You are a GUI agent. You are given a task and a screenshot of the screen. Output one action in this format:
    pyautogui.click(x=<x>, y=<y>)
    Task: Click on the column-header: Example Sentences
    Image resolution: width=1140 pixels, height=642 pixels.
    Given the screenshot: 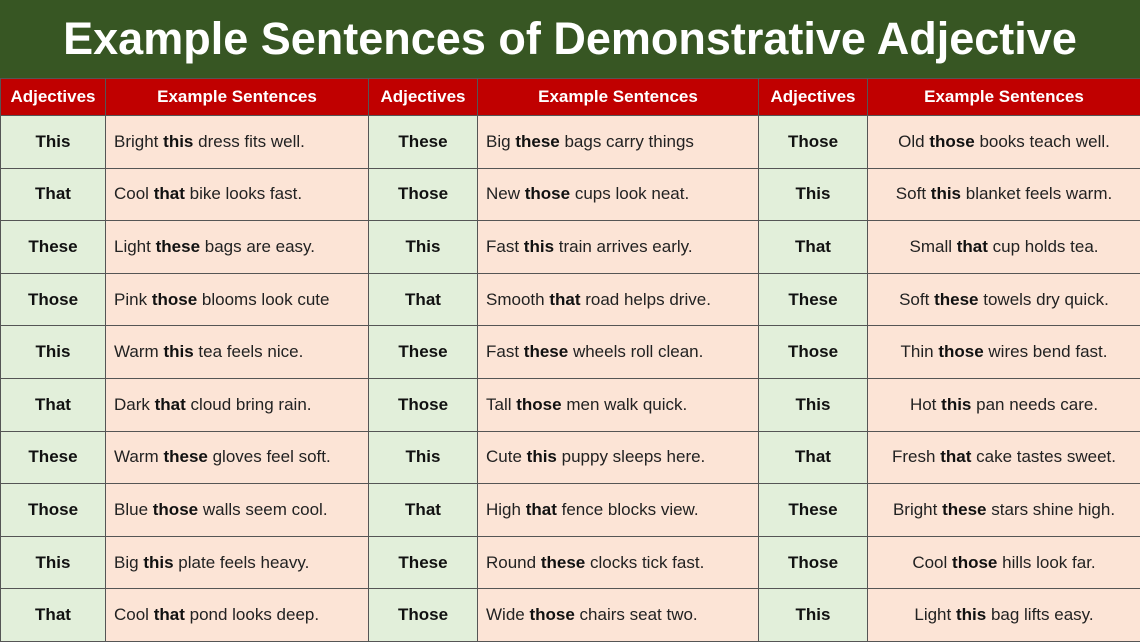 What is the action you would take?
    pyautogui.click(x=1004, y=97)
    